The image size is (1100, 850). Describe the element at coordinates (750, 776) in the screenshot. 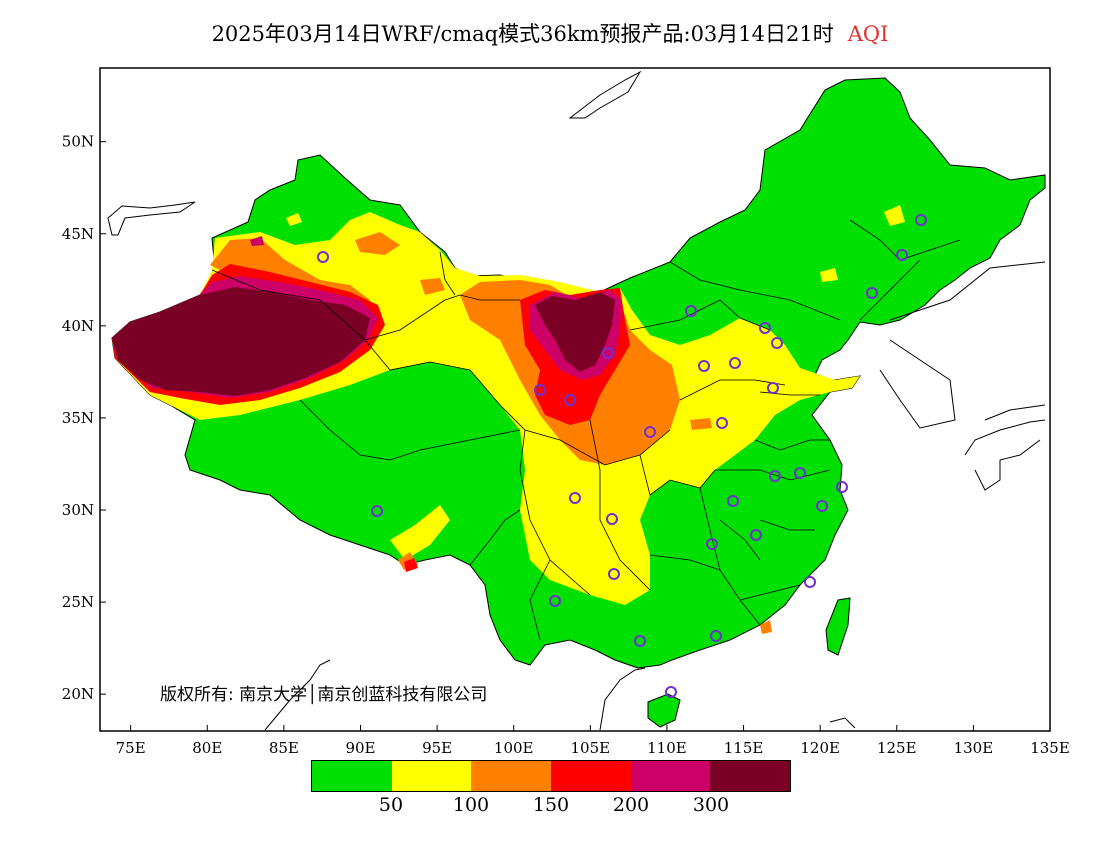

I see `legend-swatch-level6` at that location.